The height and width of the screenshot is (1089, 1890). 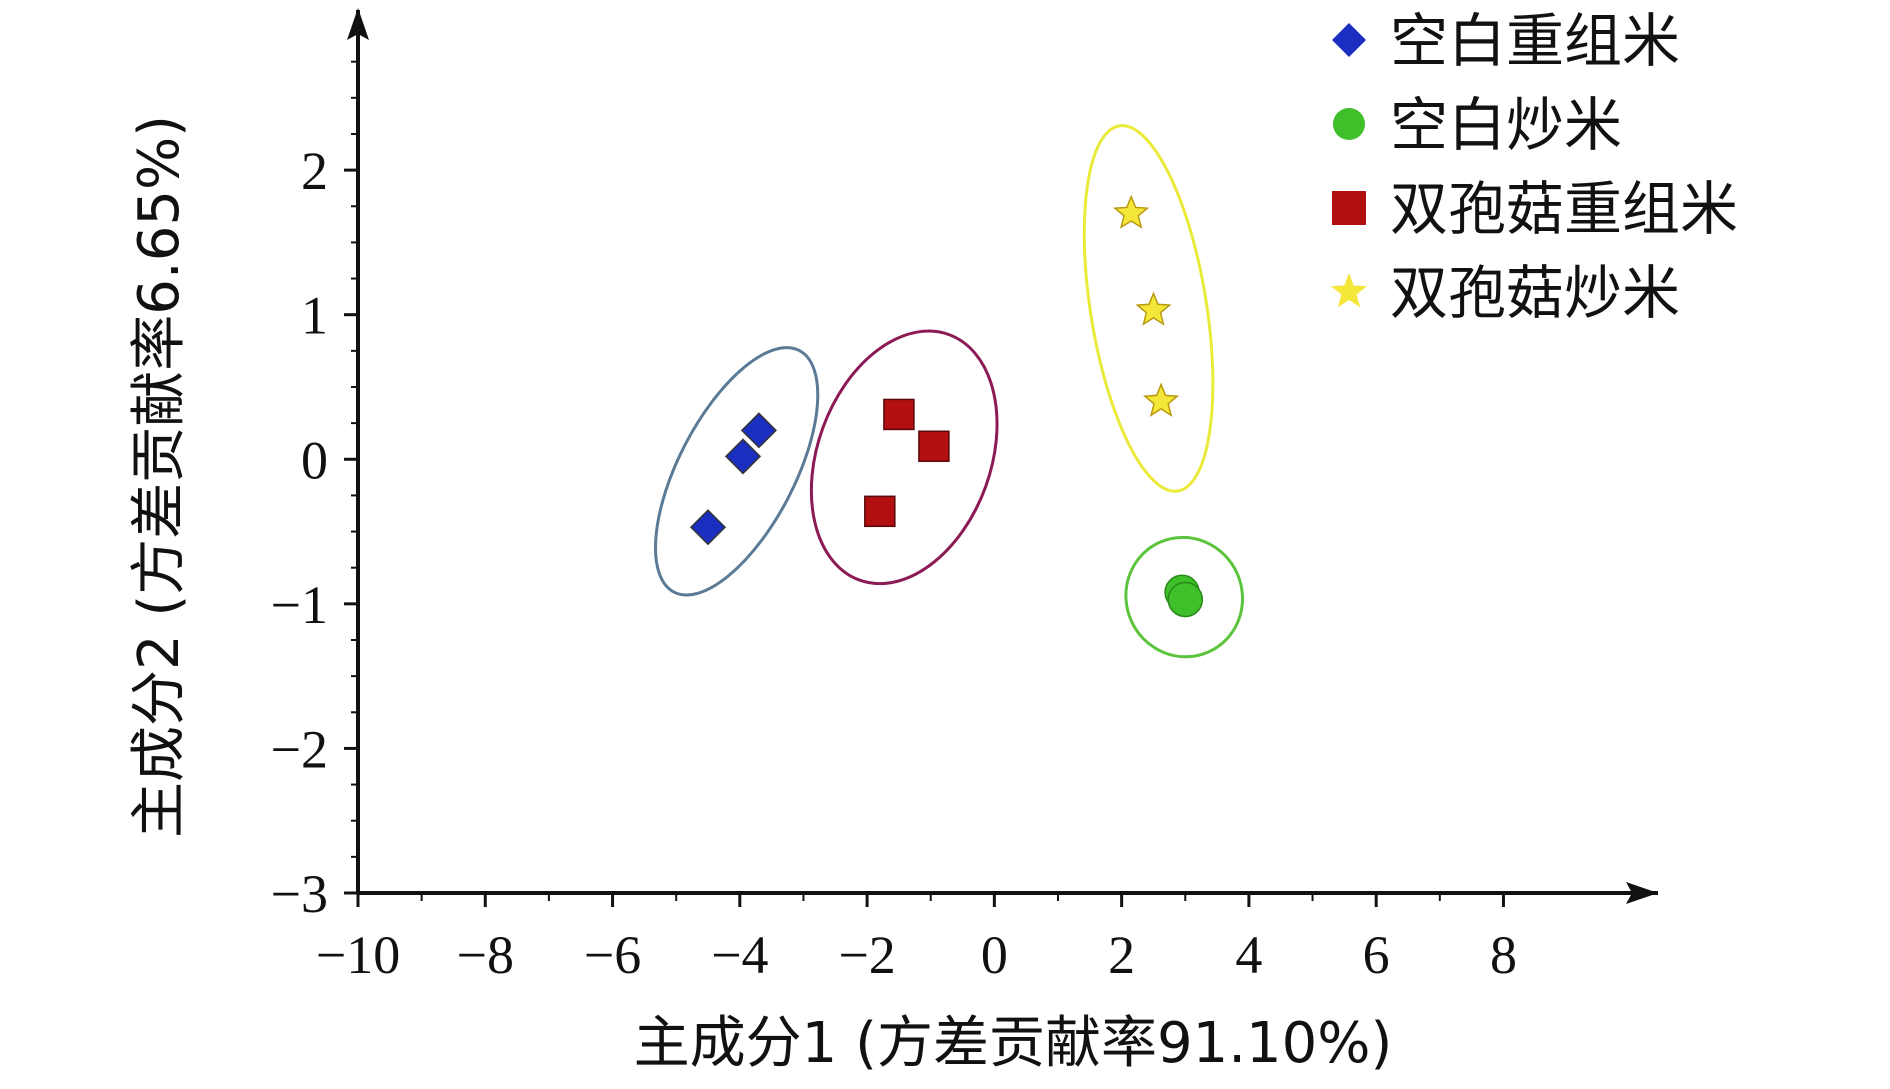 I want to click on x-tick-label: 8, so click(x=1503, y=955).